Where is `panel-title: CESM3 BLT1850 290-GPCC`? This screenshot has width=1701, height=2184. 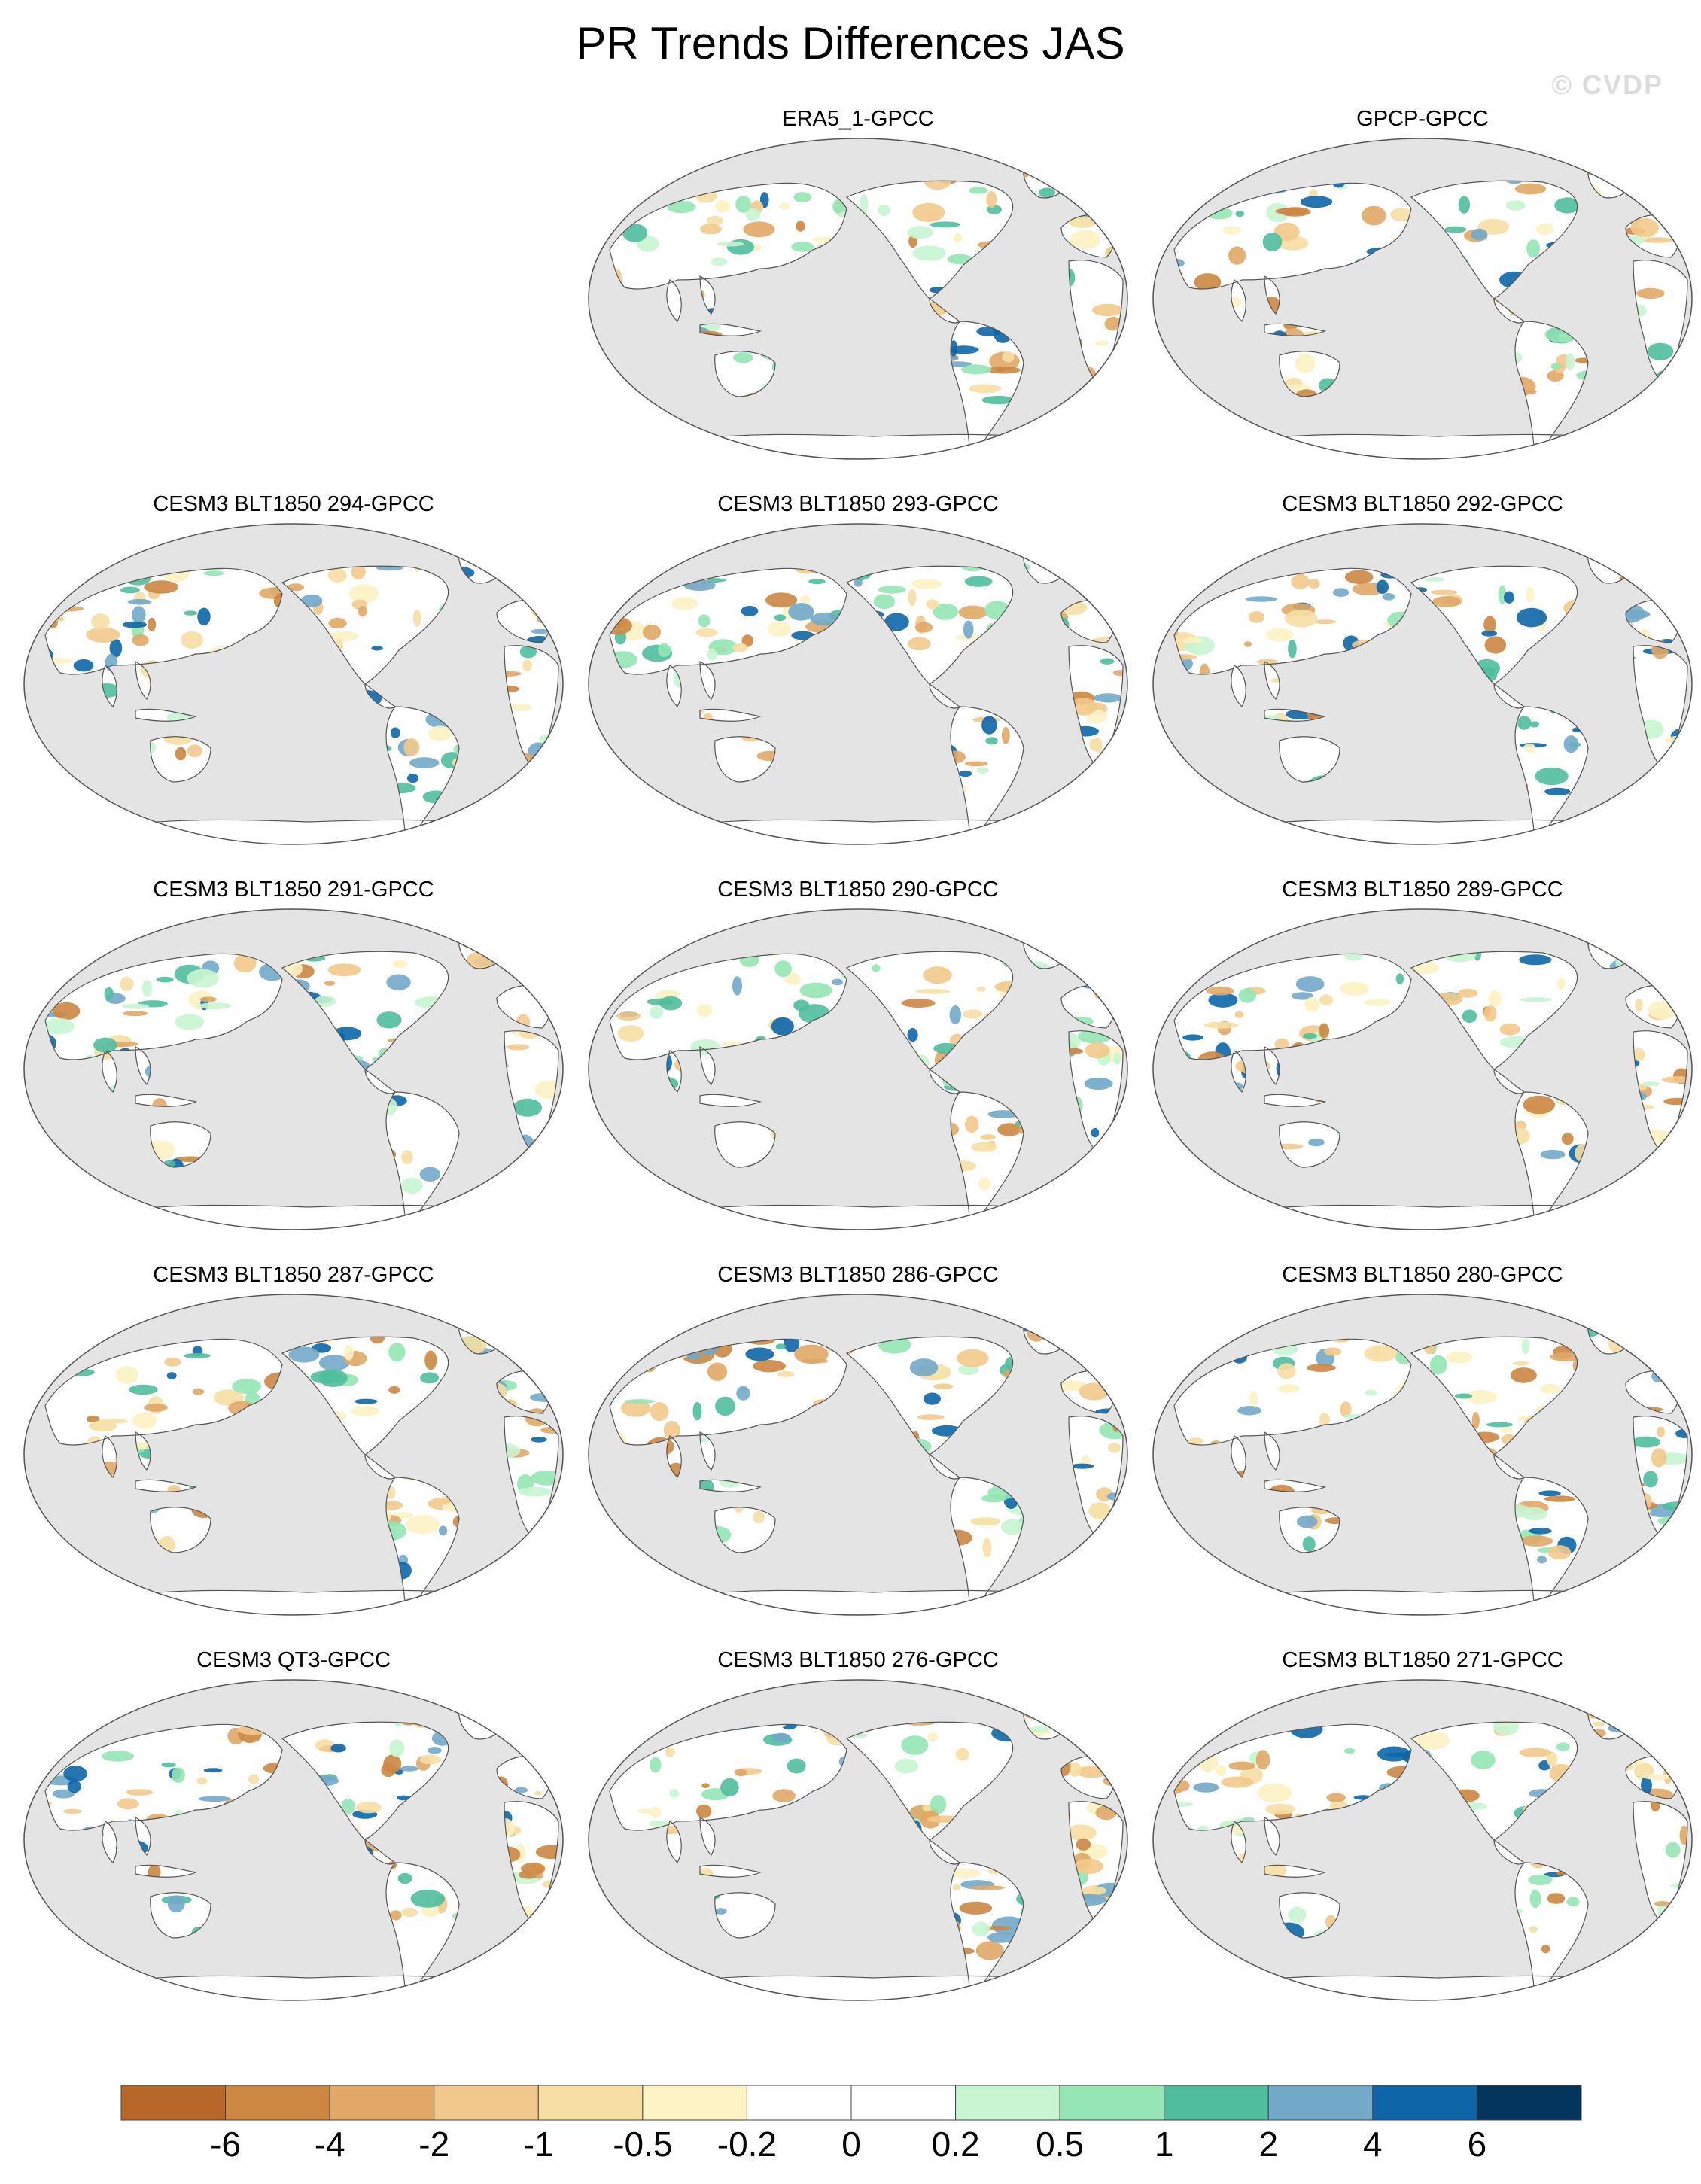 panel-title: CESM3 BLT1850 290-GPCC is located at coordinates (858, 890).